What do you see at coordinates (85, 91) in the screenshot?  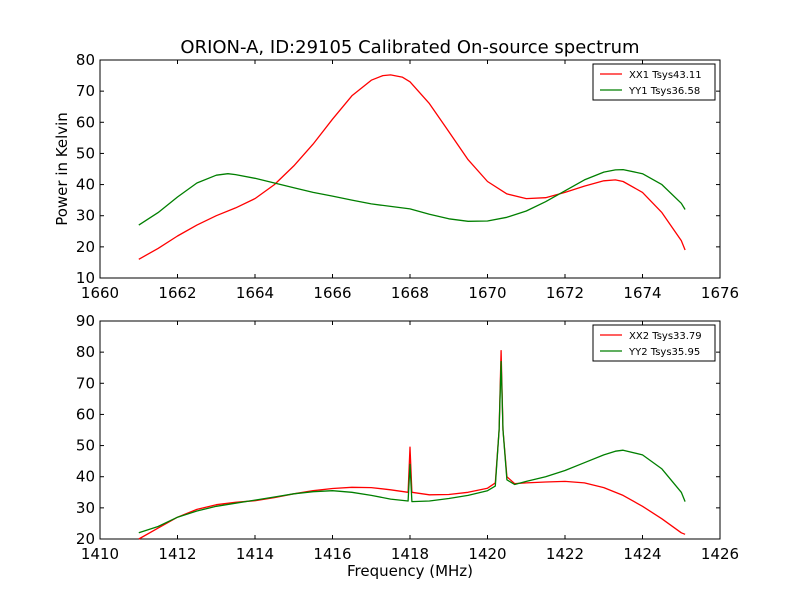 I see `top-ytick-label: 70` at bounding box center [85, 91].